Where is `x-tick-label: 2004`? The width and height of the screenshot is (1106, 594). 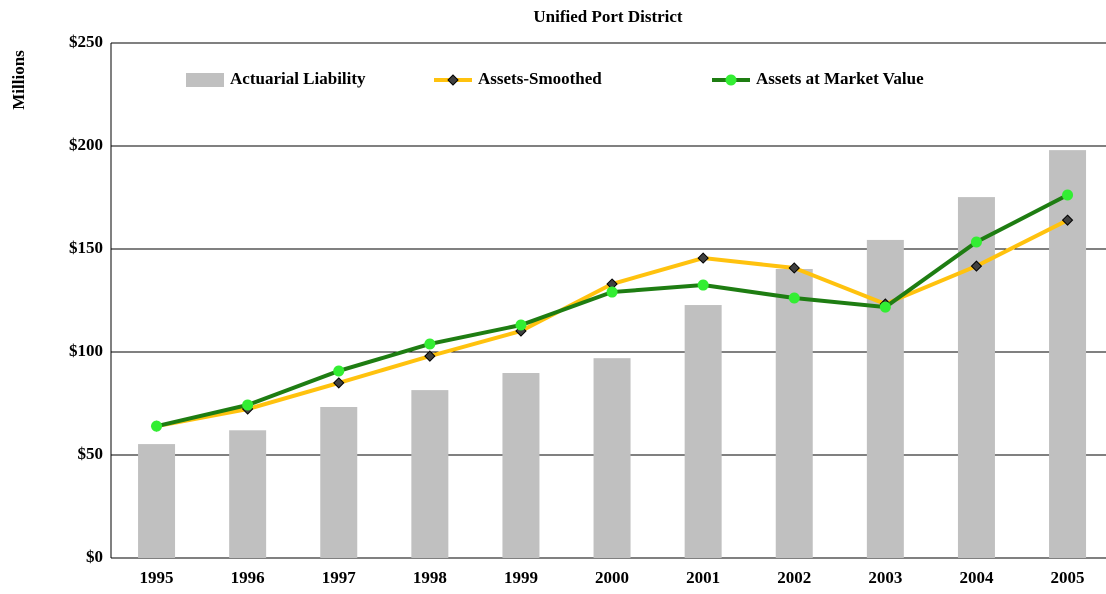
x-tick-label: 2004 is located at coordinates (976, 577).